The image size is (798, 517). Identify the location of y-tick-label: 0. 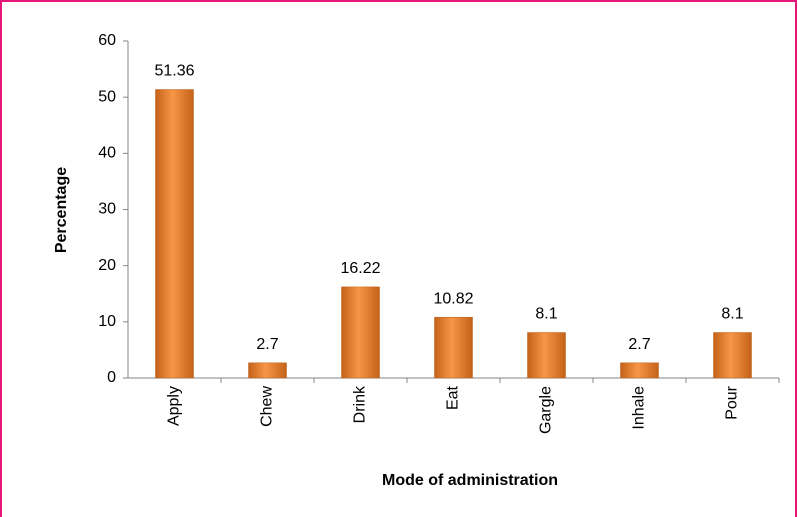
(111, 377).